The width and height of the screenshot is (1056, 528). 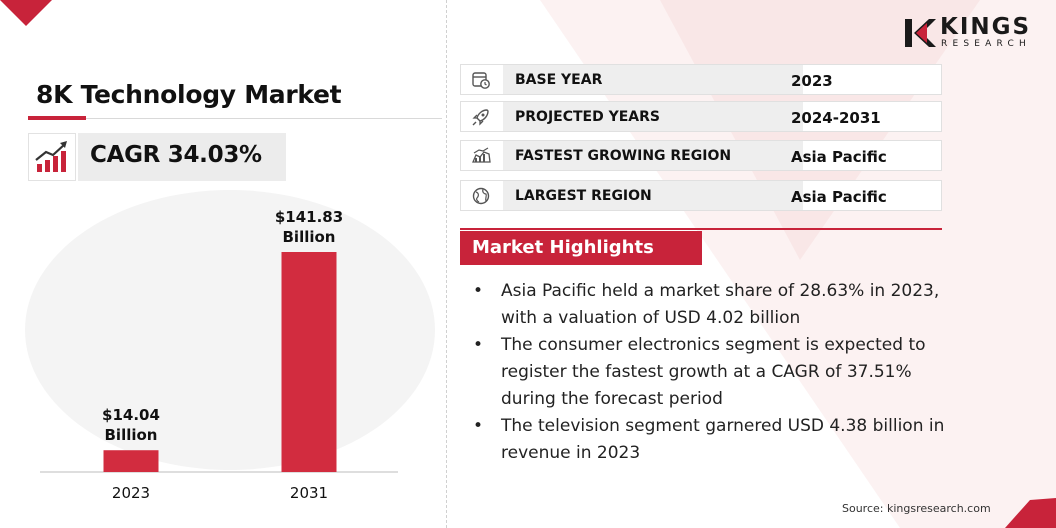 I want to click on data-label-2023-line1: $14.04, so click(x=131, y=415).